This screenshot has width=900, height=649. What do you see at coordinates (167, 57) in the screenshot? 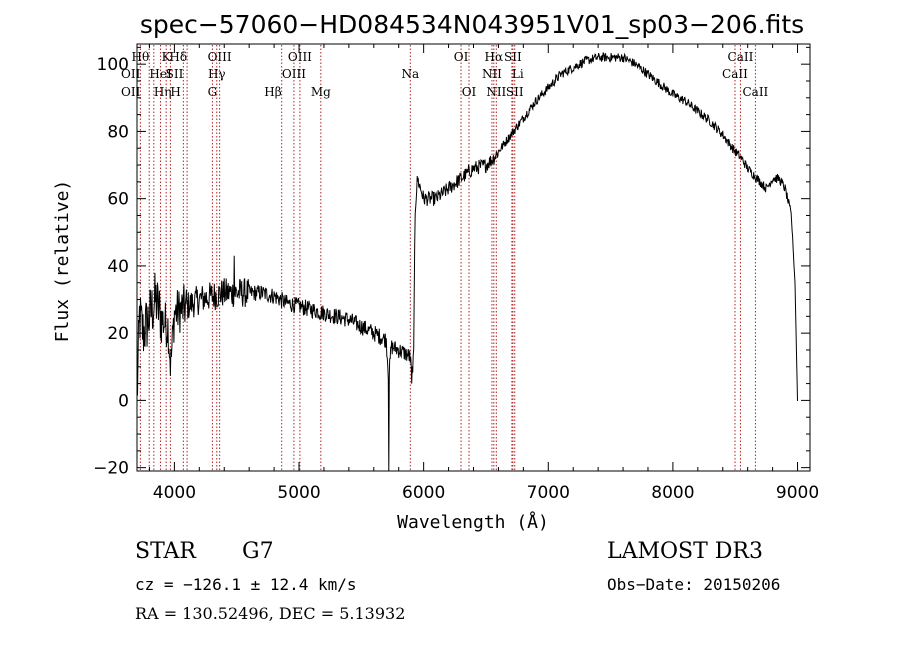
I see `emission-line-label: K` at bounding box center [167, 57].